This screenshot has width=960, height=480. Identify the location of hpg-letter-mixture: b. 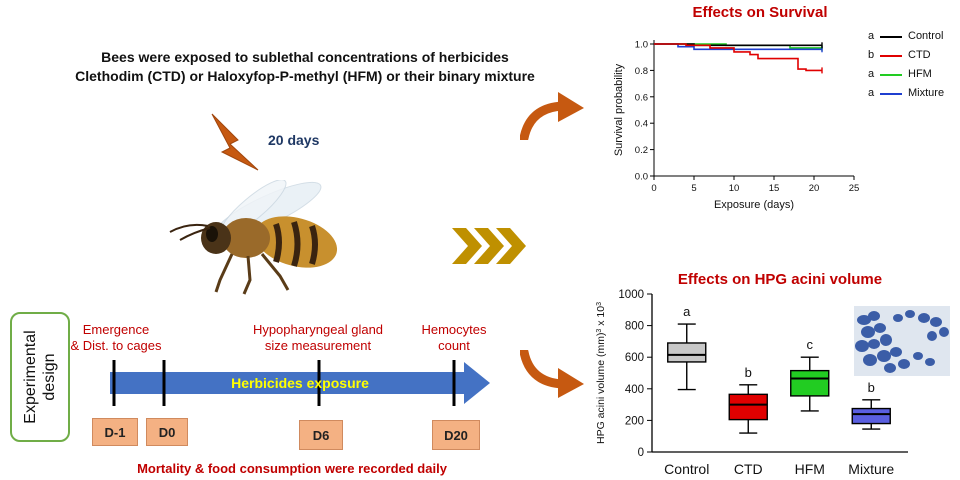
(871, 387).